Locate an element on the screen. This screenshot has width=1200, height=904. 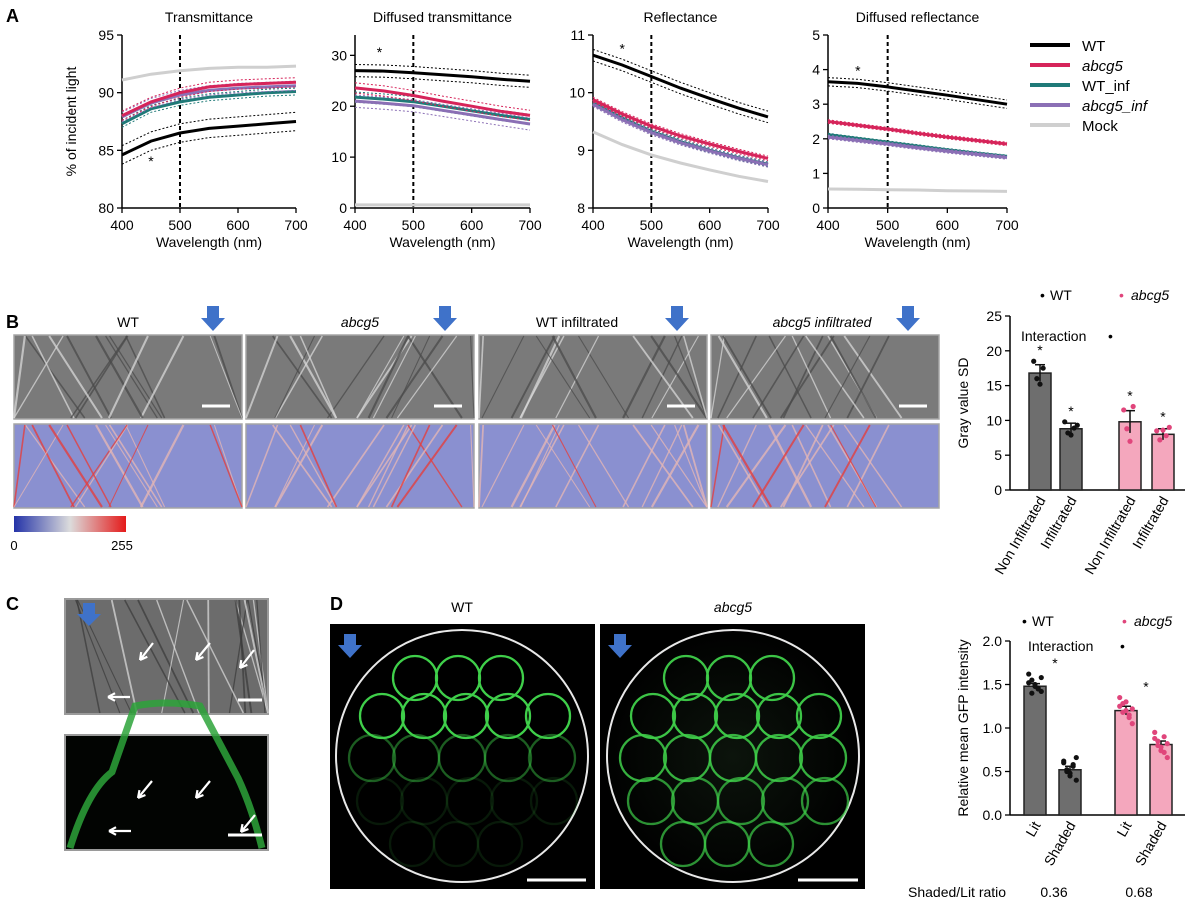
panel-c-images is located at coordinates (166, 724).